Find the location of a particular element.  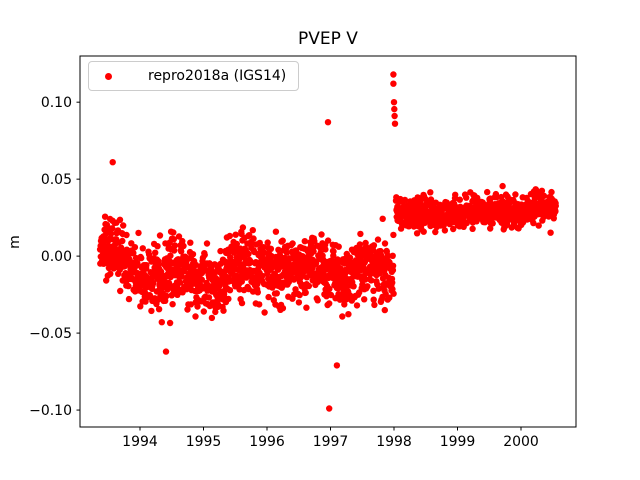

x-tick-label: 1999 is located at coordinates (458, 442).